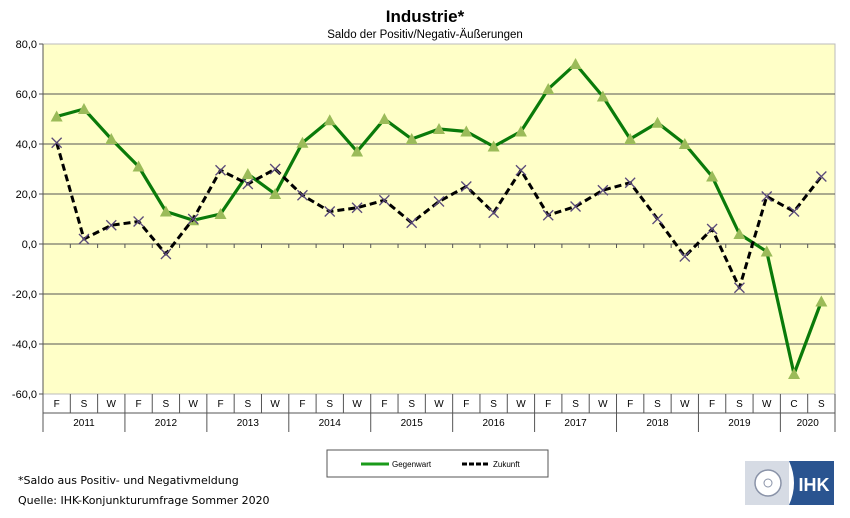  I want to click on year-label: 2011, so click(84, 423).